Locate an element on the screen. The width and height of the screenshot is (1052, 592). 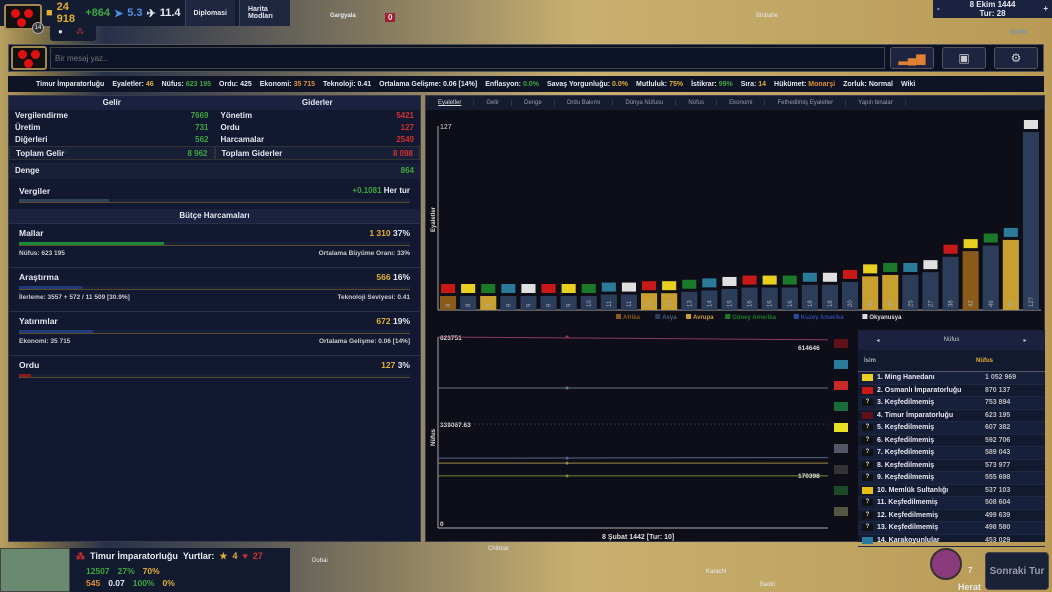
diplomacy-tab: Diplomasi is located at coordinates (209, 13).